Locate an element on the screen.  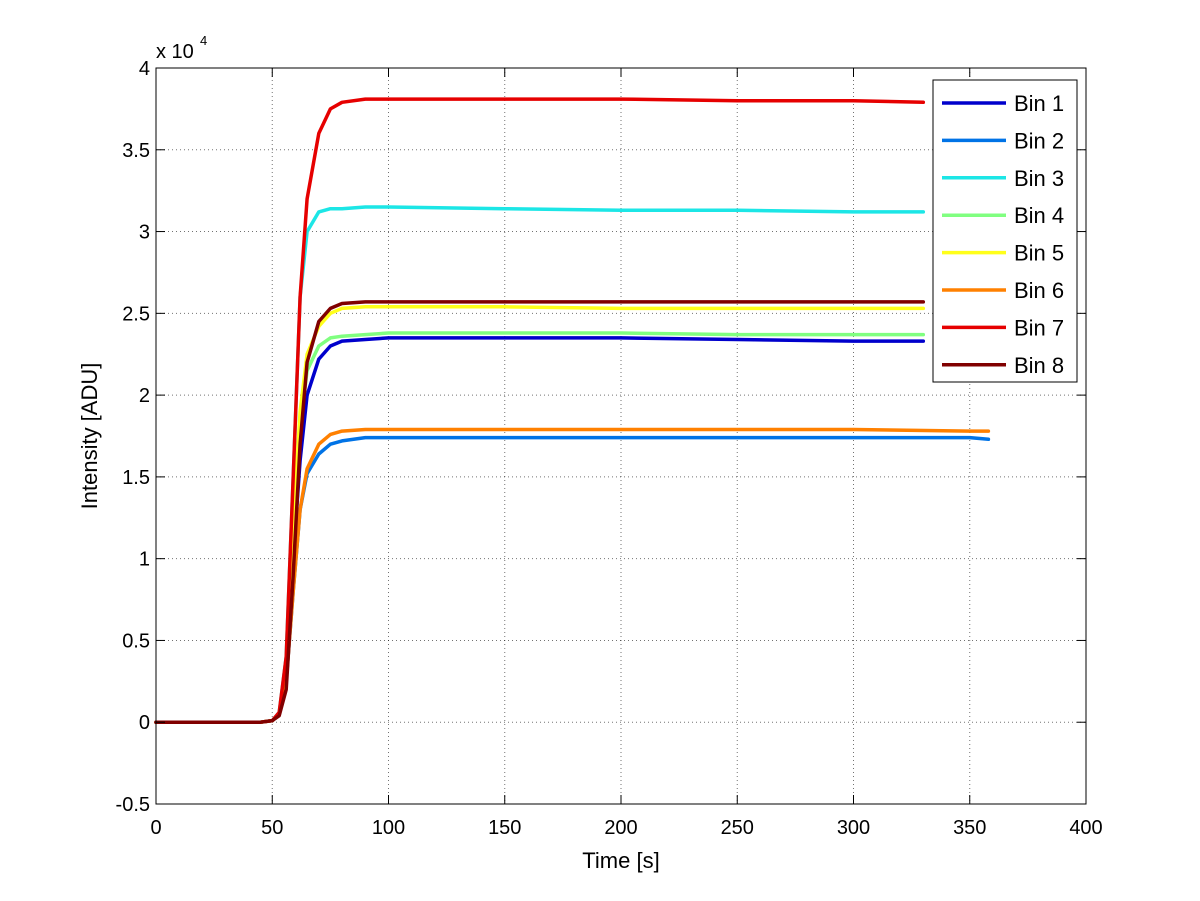
y-tick-label: 4 is located at coordinates (144, 69).